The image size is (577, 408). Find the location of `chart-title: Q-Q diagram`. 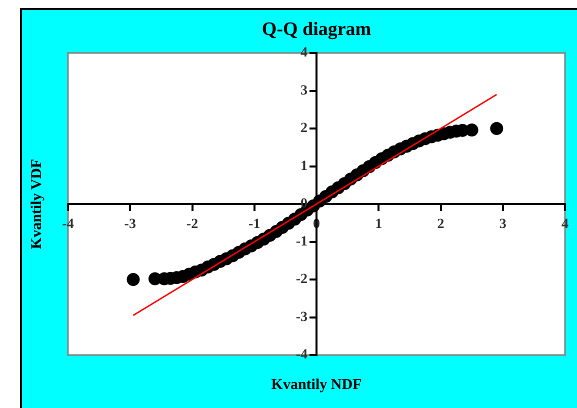

chart-title: Q-Q diagram is located at coordinates (317, 29).